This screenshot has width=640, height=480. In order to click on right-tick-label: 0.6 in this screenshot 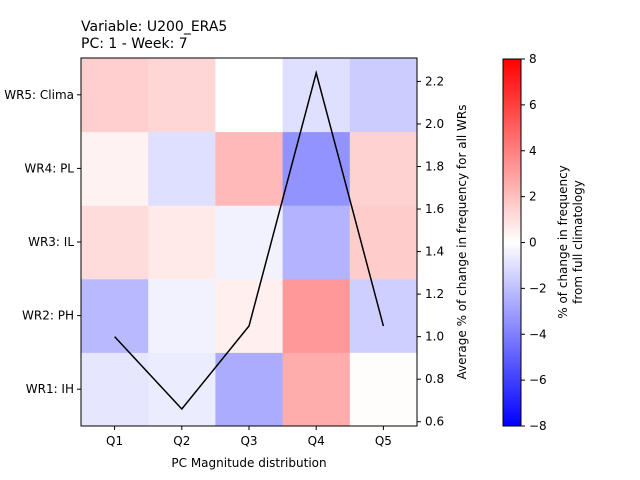, I will do `click(434, 422)`.